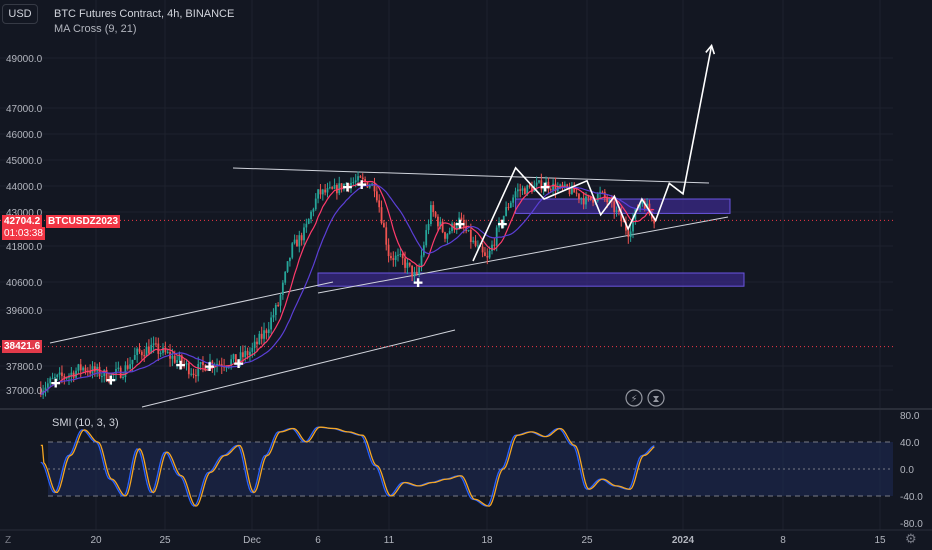  I want to click on smi-indicator-label: SMI (10, 3, 3), so click(85, 423).